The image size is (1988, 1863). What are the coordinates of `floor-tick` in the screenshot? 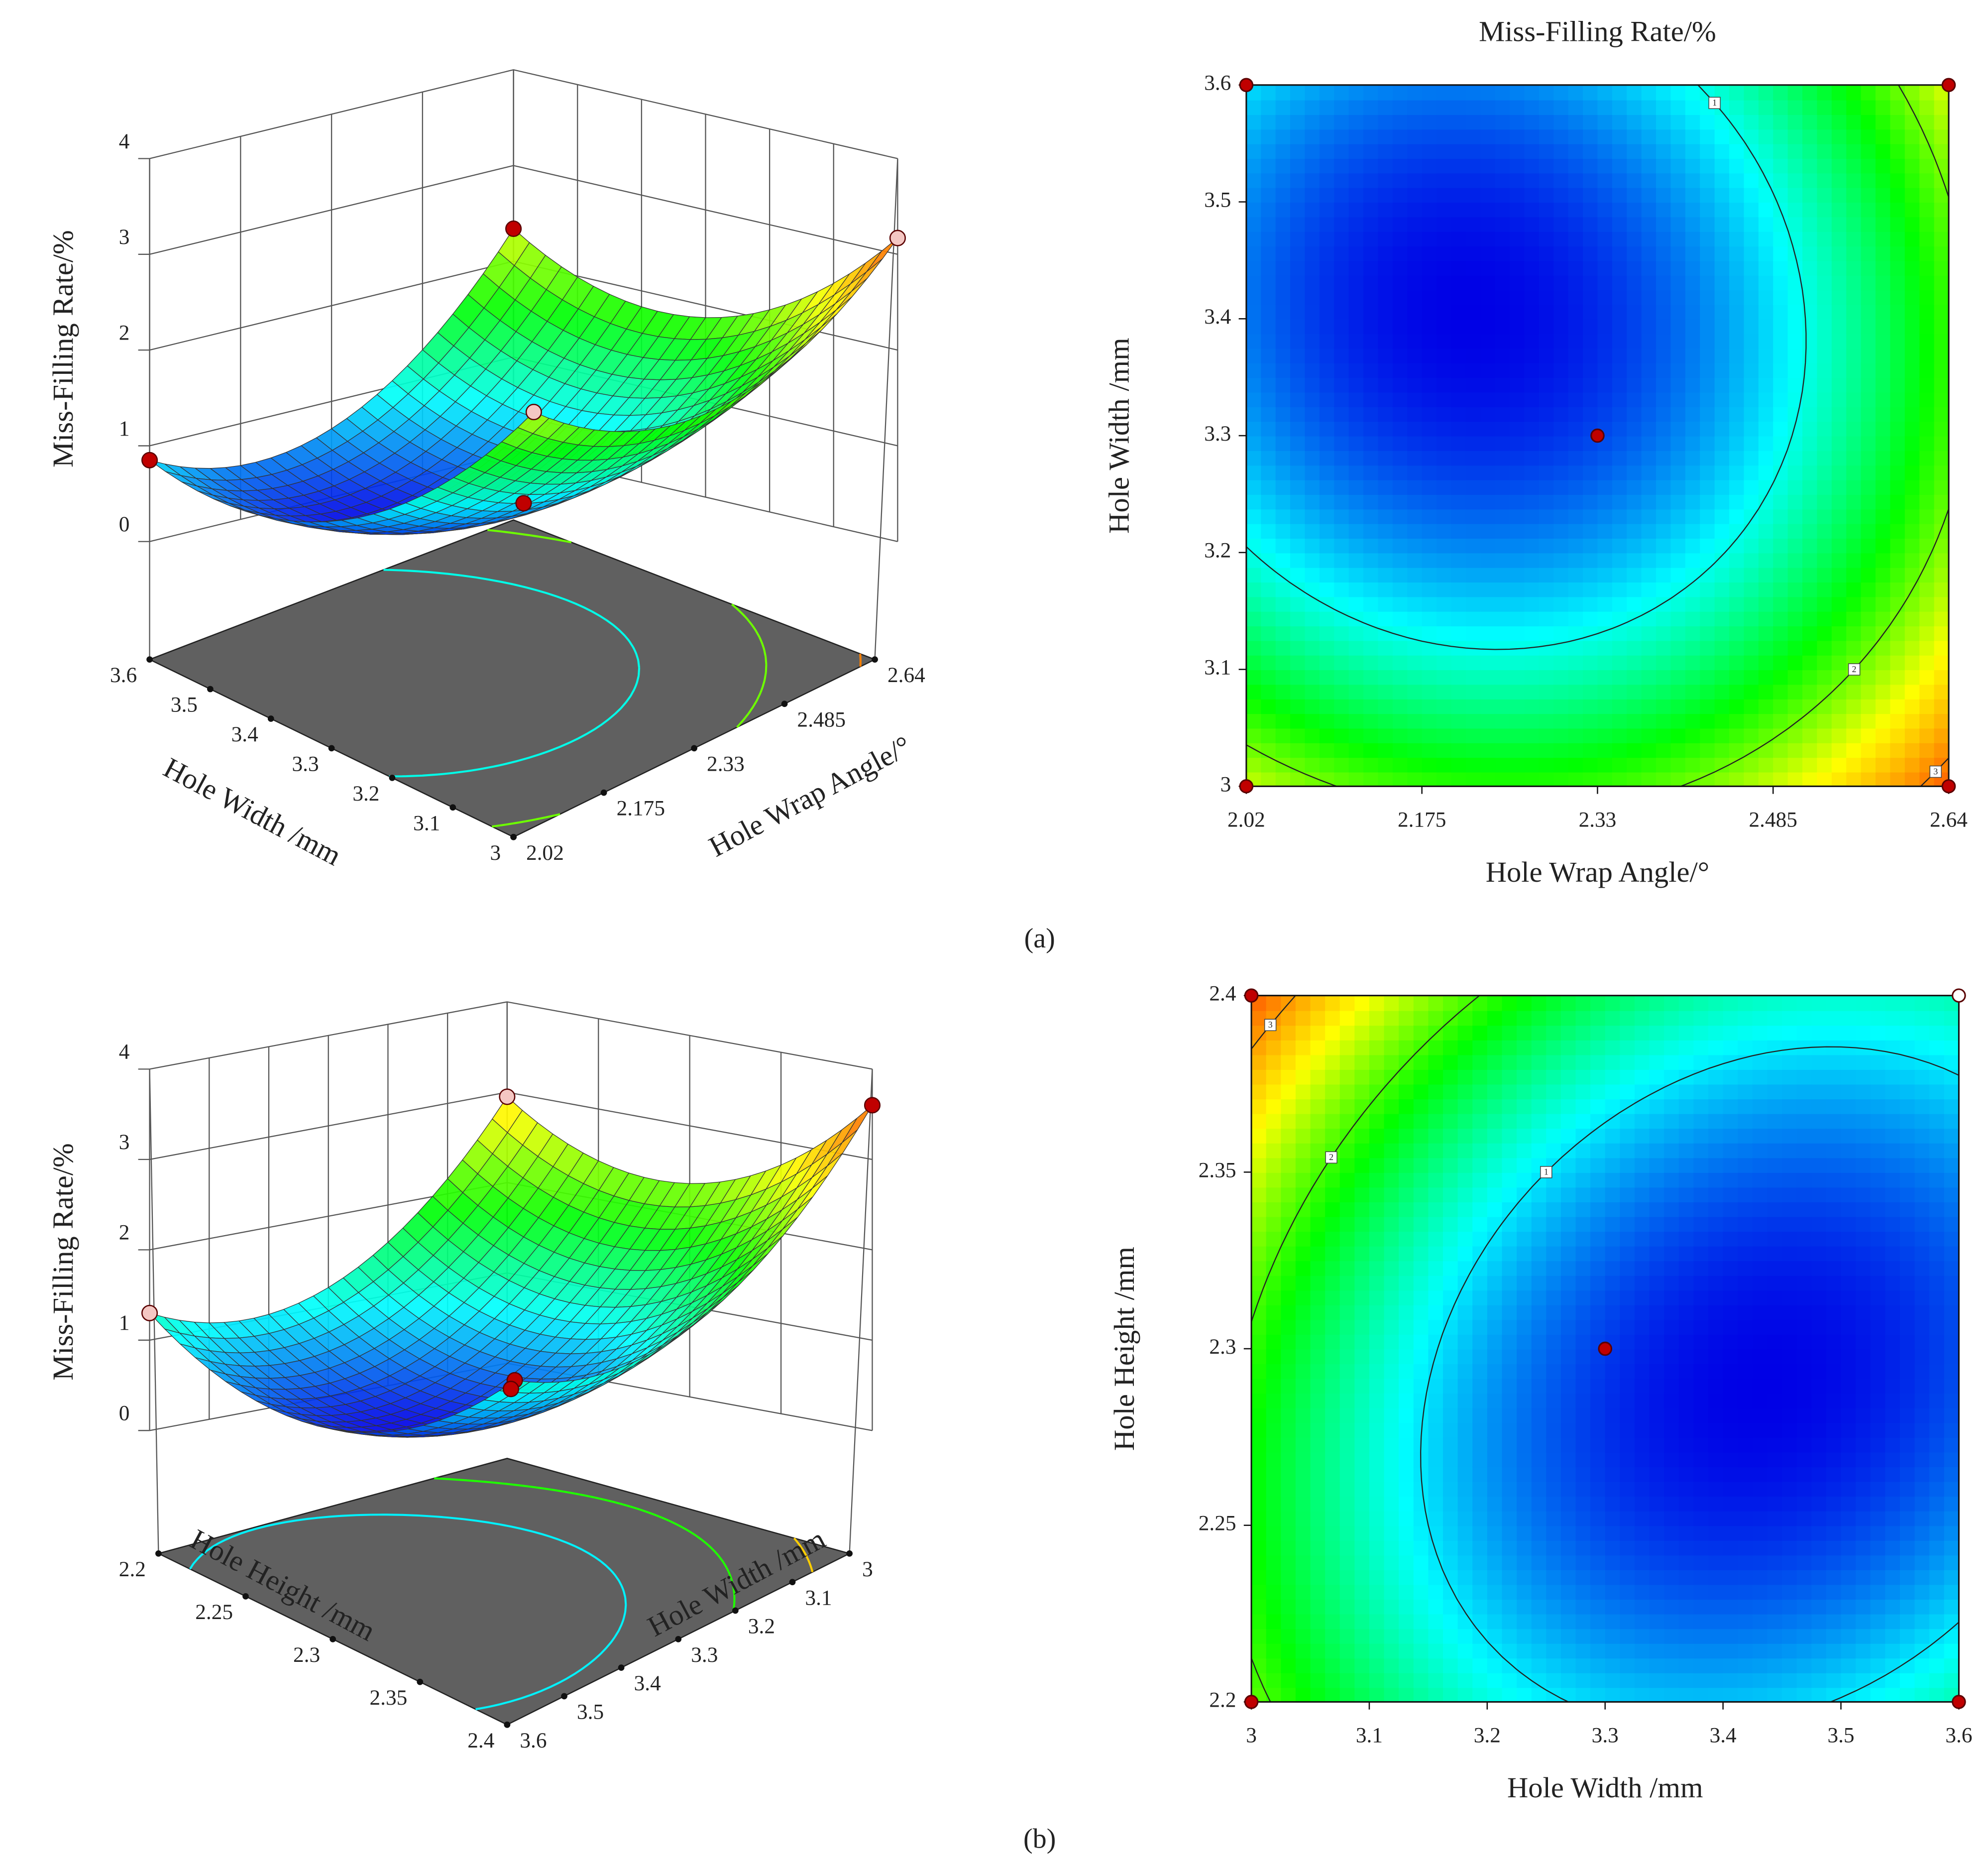 It's located at (792, 1583).